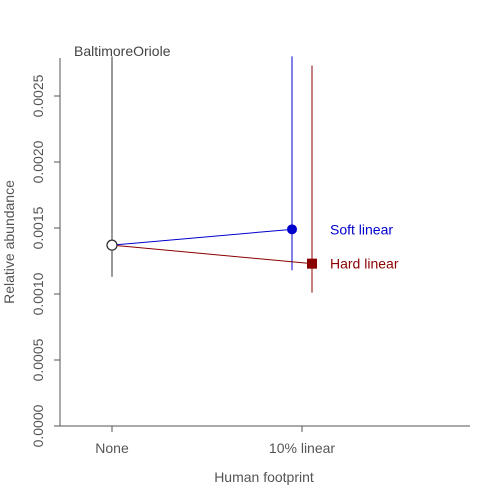  What do you see at coordinates (38, 359) in the screenshot?
I see `y-tick-label: 0.0005` at bounding box center [38, 359].